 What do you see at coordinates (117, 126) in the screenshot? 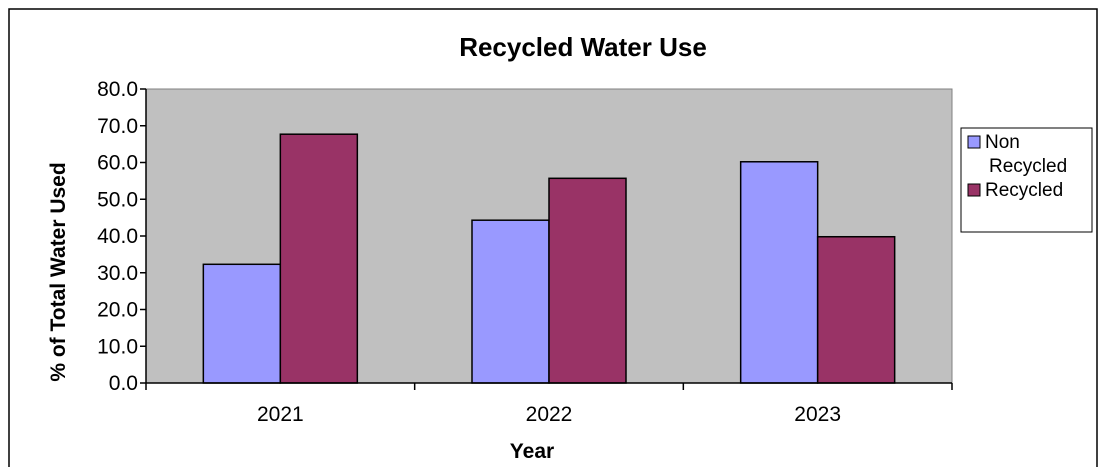
I see `y-tick-label: 70.0` at bounding box center [117, 126].